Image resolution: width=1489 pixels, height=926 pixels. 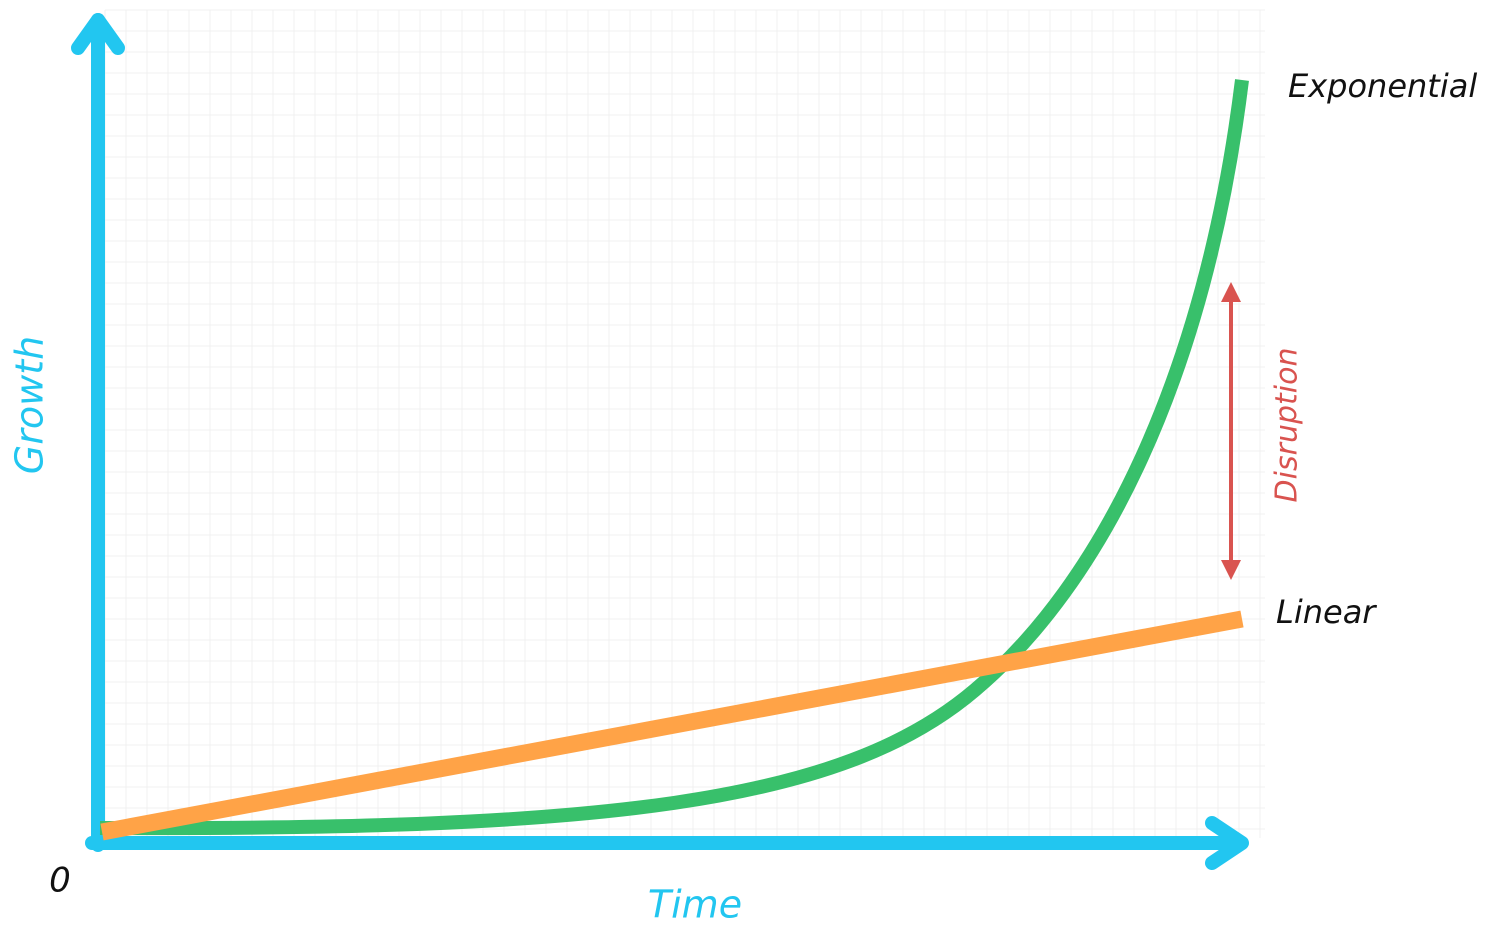 I want to click on exponential-label: Exponential, so click(x=1382, y=86).